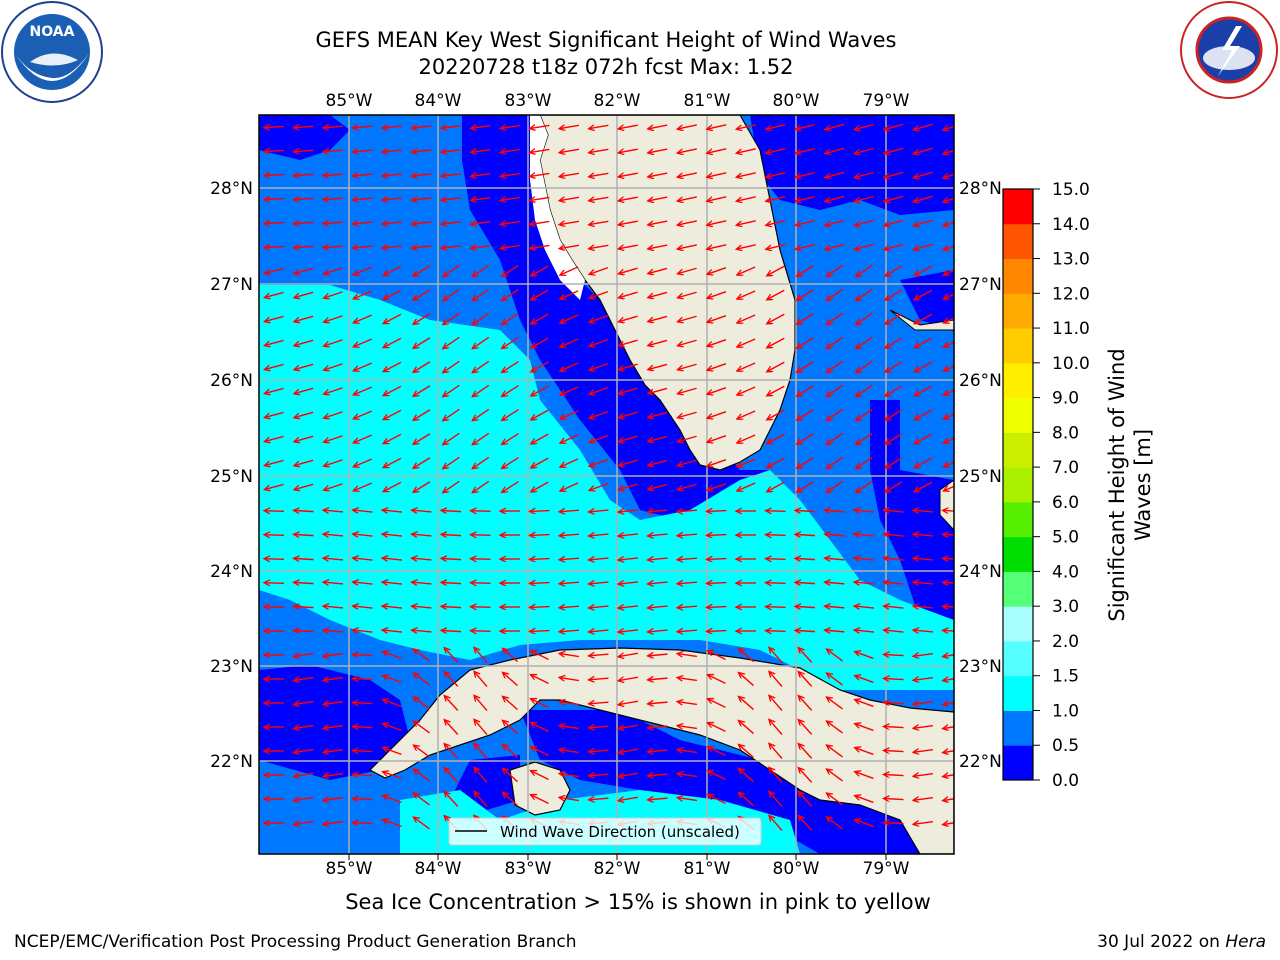 This screenshot has width=1280, height=960. What do you see at coordinates (980, 475) in the screenshot?
I see `lat-labels-right: 28°N 27°N 26°N 25°N 24°N 23°N 22°N` at bounding box center [980, 475].